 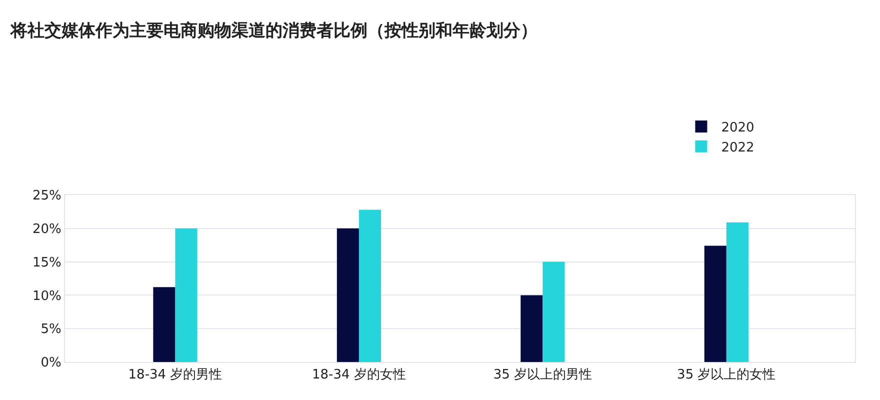 I want to click on y-tick-label: 0%, so click(x=51, y=363).